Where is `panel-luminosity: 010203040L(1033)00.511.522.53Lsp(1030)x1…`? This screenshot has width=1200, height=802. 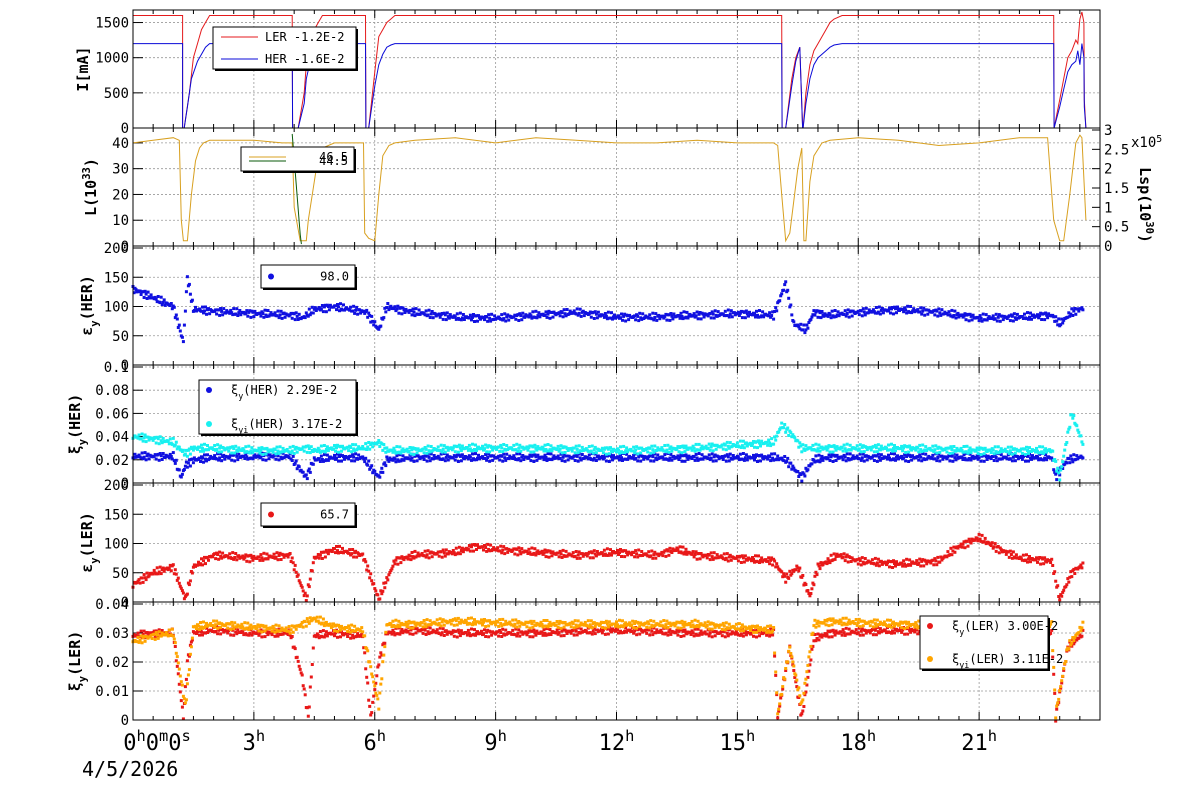 panel-luminosity: 010203040L(1033)00.511.522.53Lsp(1030)x1… is located at coordinates (621, 189).